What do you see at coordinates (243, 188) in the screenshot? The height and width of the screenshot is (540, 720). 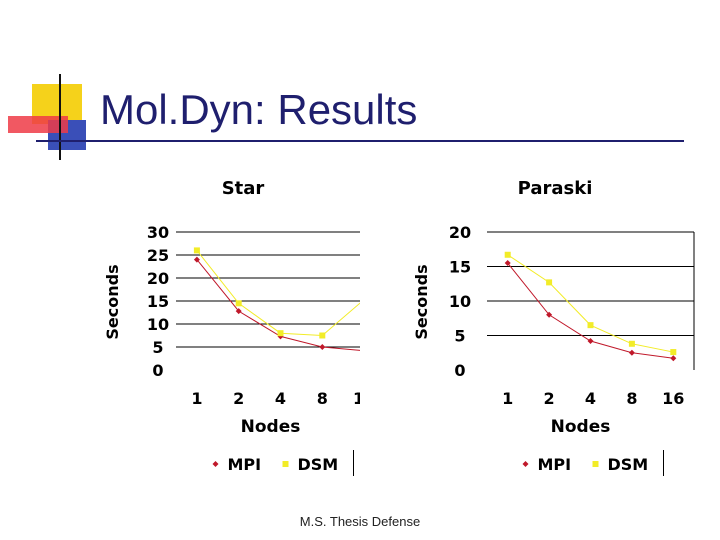 I see `chart-title: Star` at bounding box center [243, 188].